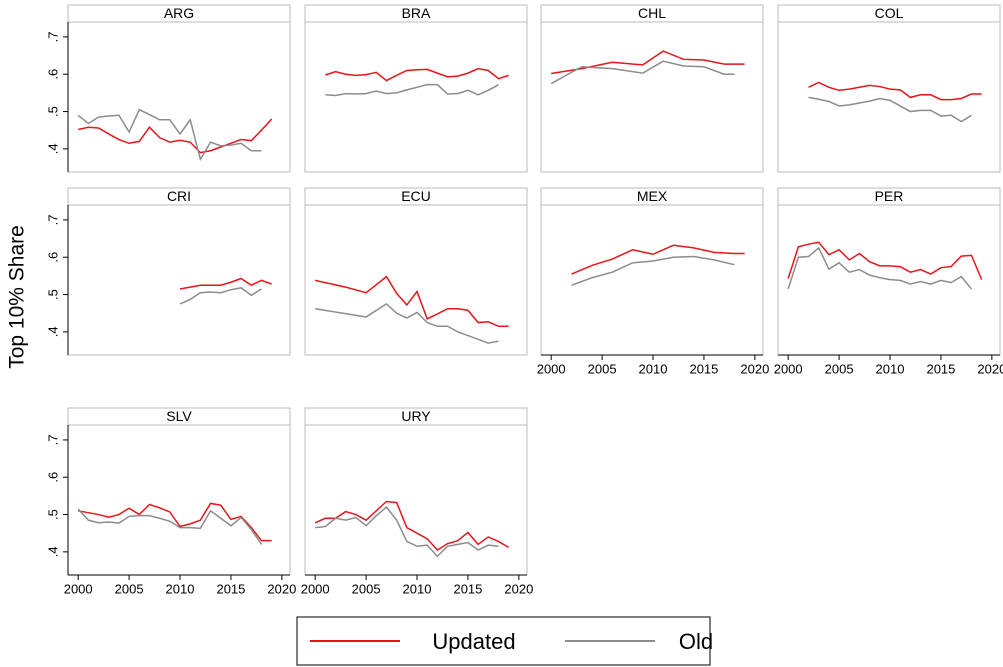  What do you see at coordinates (179, 416) in the screenshot?
I see `panel-title: SLV` at bounding box center [179, 416].